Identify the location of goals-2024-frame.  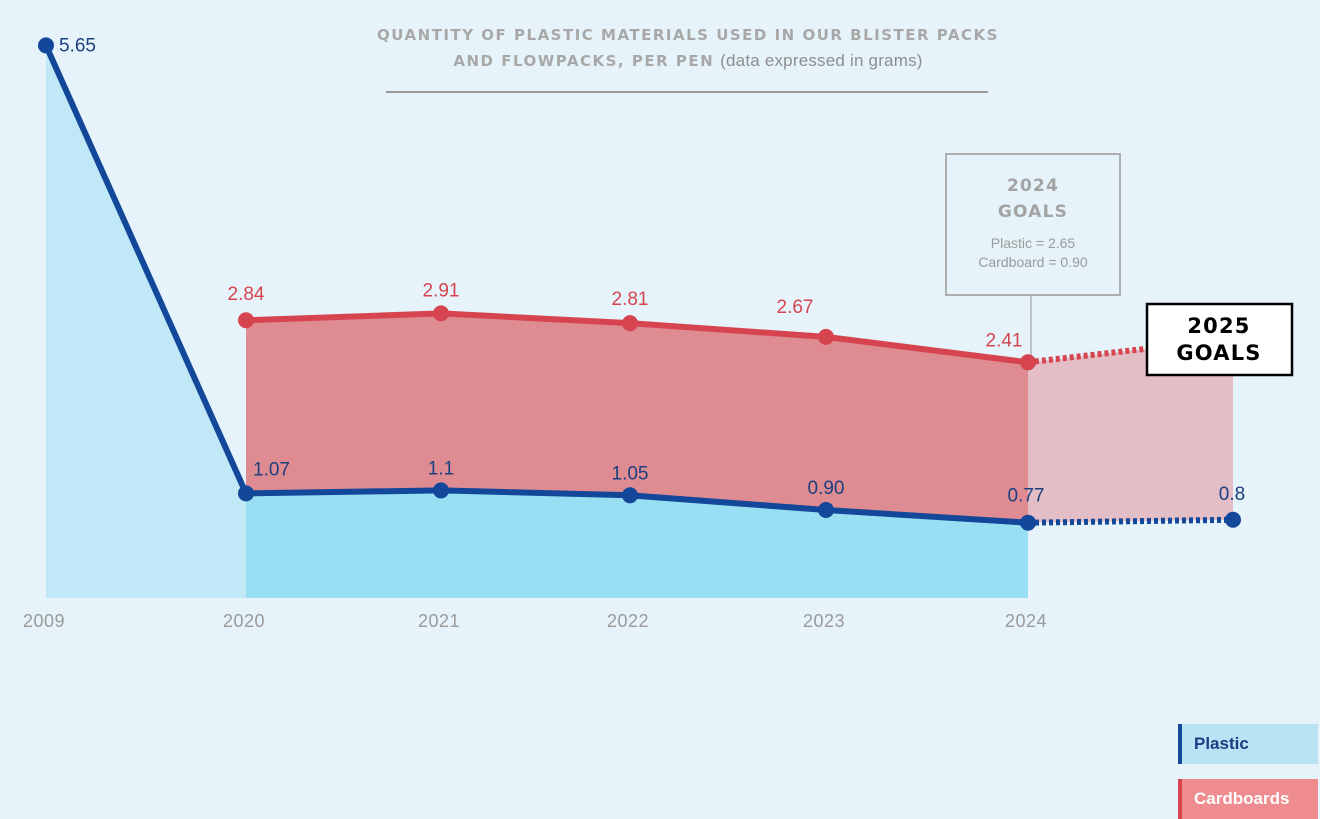
(1033, 224).